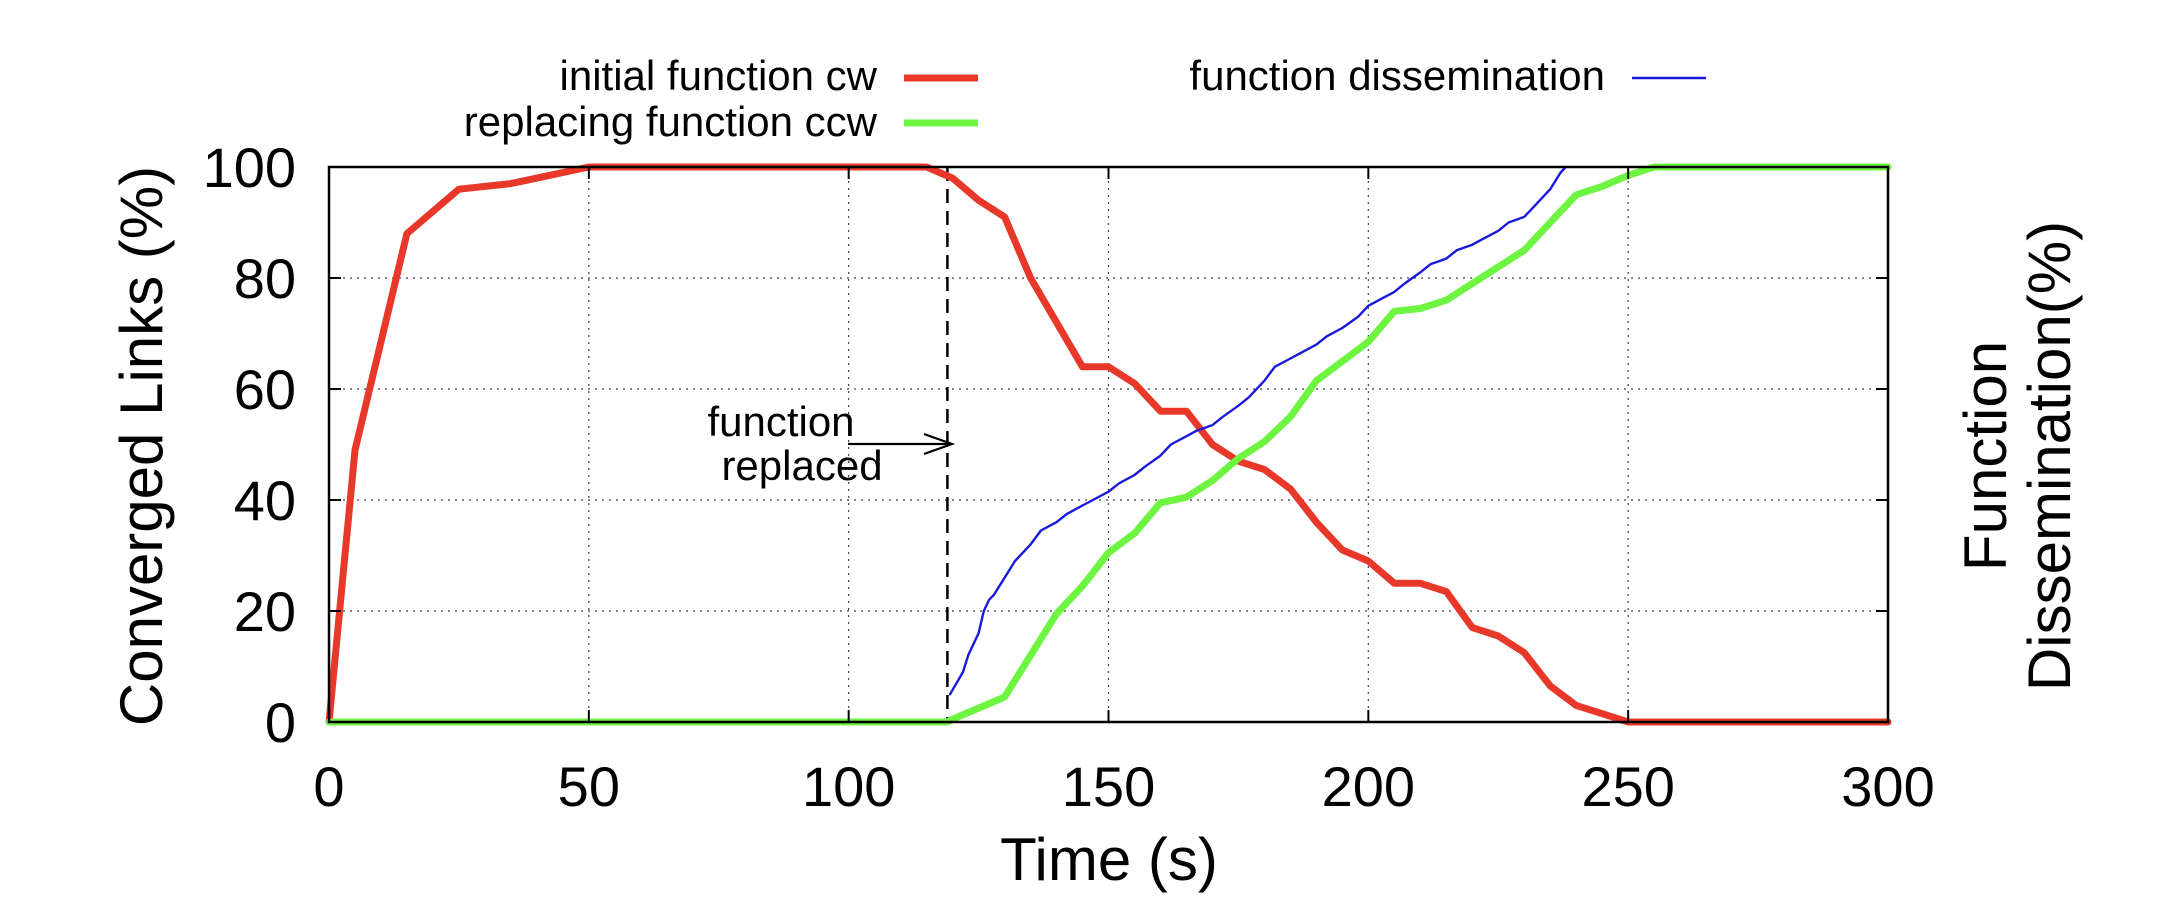 This screenshot has height=912, width=2164. Describe the element at coordinates (1108, 786) in the screenshot. I see `x-tick-label: 150` at that location.